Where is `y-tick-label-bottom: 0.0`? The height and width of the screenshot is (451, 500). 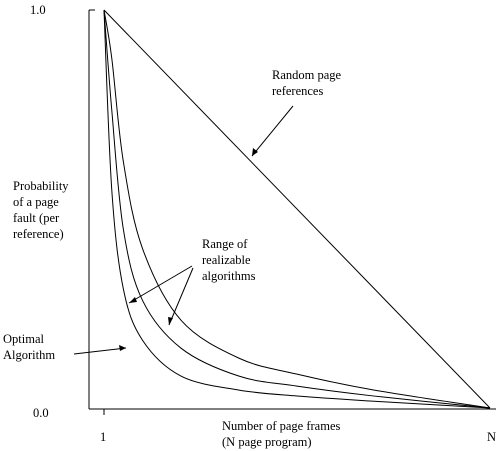
y-tick-label-bottom: 0.0 is located at coordinates (41, 413).